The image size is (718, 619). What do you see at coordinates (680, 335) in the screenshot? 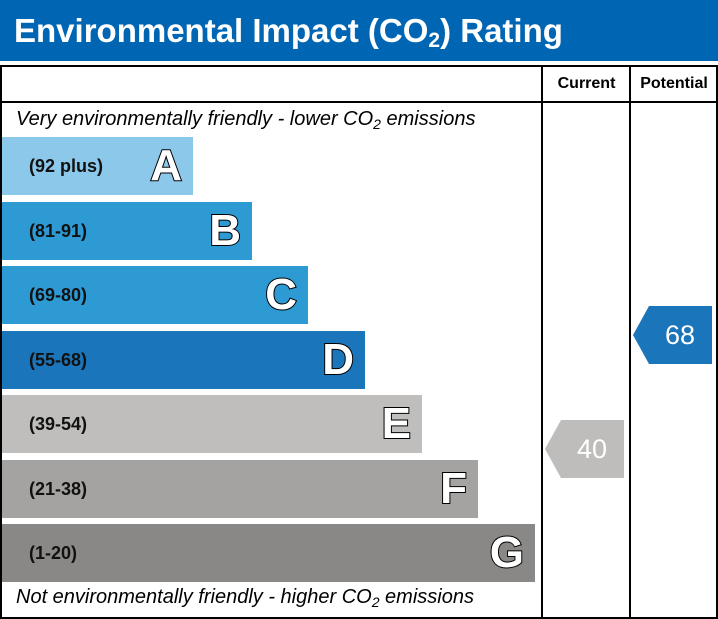
I see `potential-rating-value: 68` at bounding box center [680, 335].